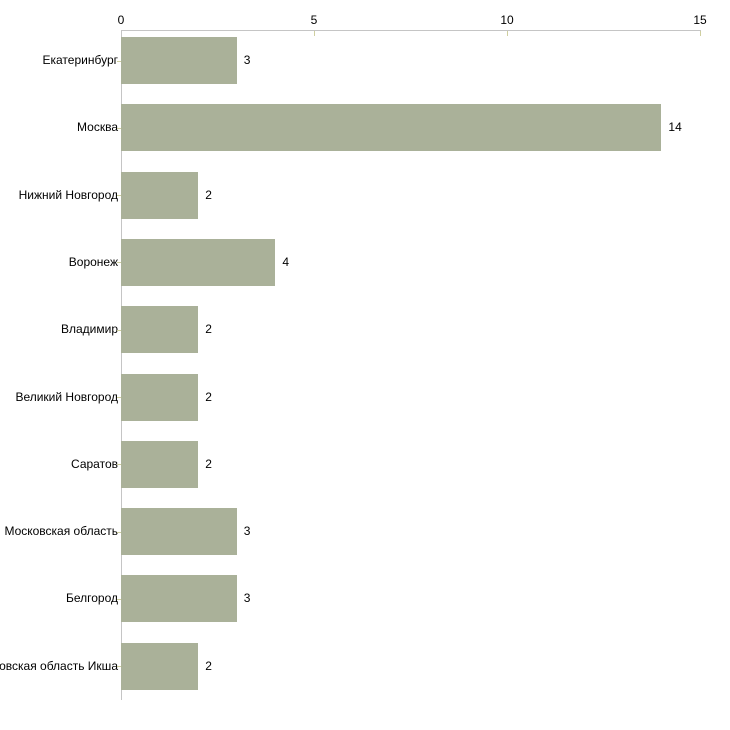 This screenshot has height=730, width=730. What do you see at coordinates (66, 396) in the screenshot?
I see `category-label: Великий Новгород` at bounding box center [66, 396].